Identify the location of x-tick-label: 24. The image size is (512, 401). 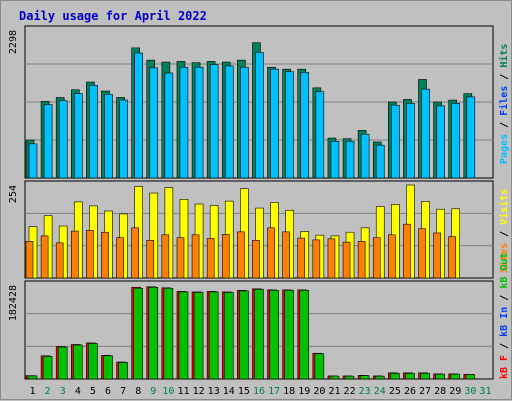
(380, 391).